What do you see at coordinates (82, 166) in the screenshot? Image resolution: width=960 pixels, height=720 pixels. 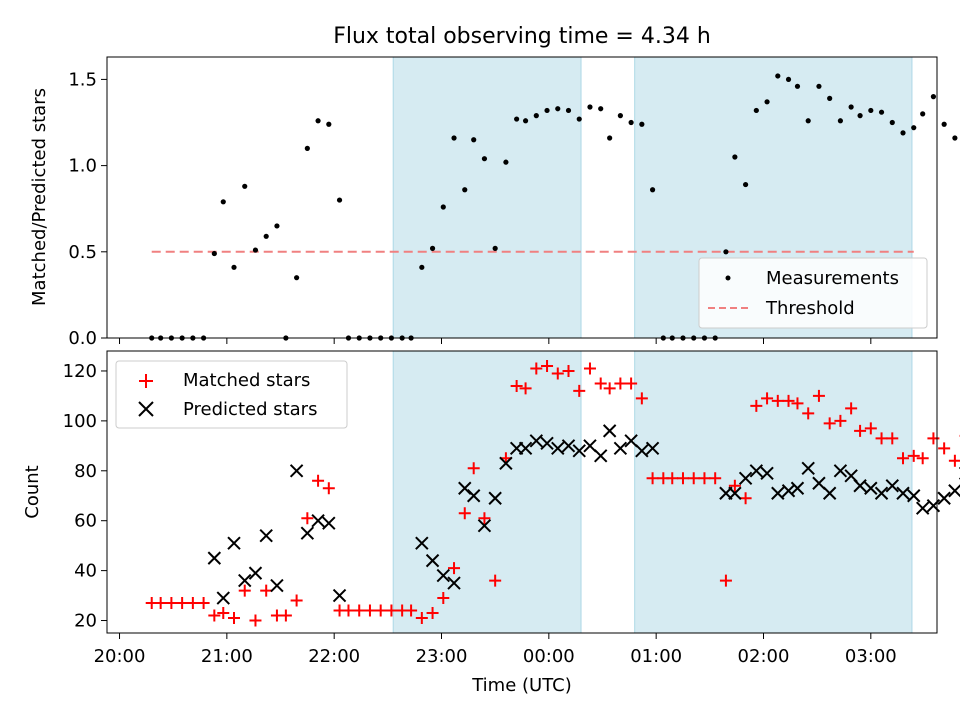 I see `y-tick-label: 1.0` at bounding box center [82, 166].